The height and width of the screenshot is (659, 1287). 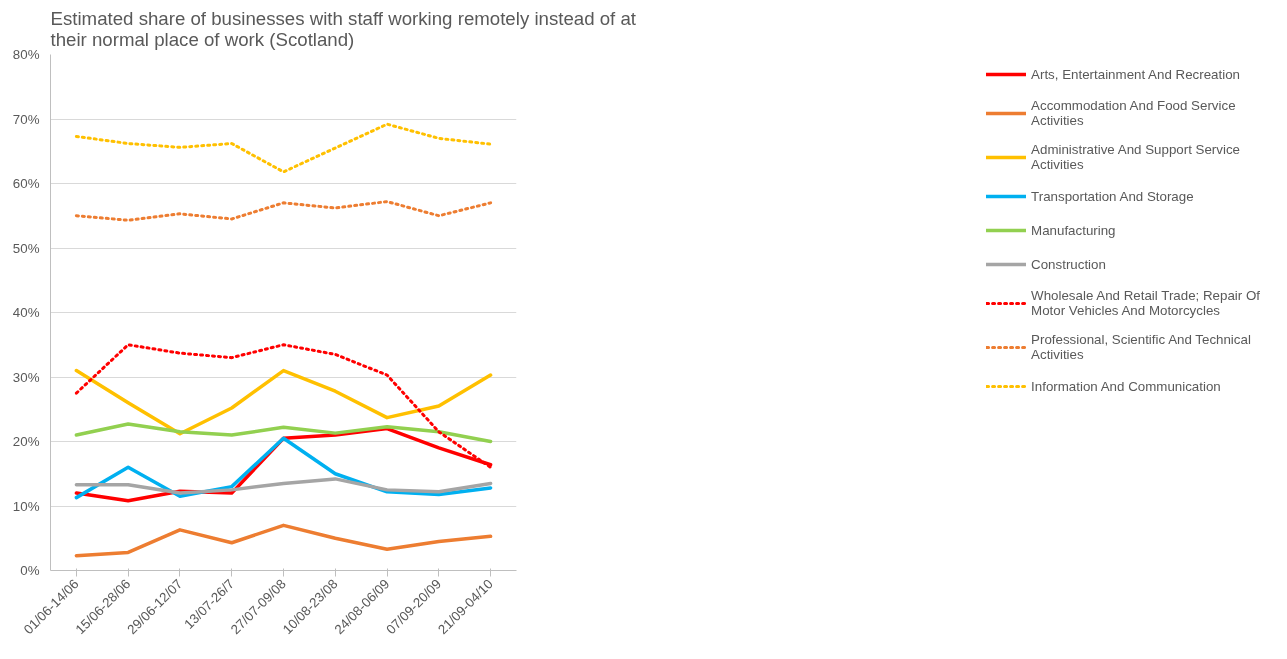 What do you see at coordinates (1068, 264) in the screenshot?
I see `legend-label: Construction` at bounding box center [1068, 264].